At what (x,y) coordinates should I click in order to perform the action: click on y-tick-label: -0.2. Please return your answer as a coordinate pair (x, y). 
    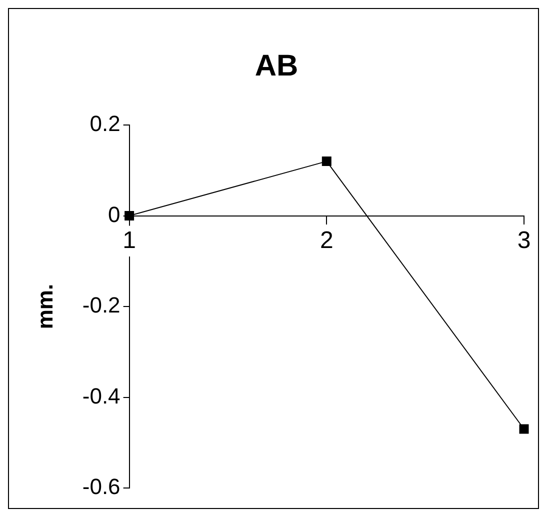
    Looking at the image, I should click on (101, 305).